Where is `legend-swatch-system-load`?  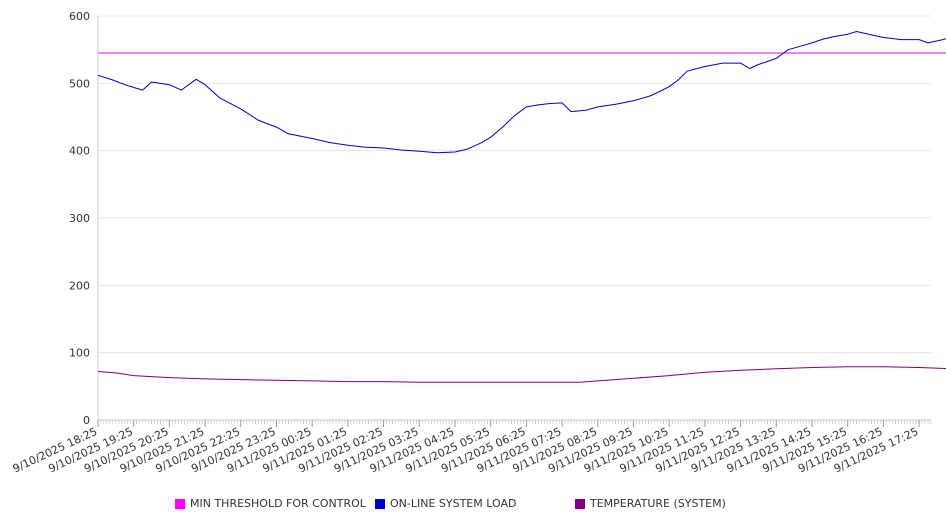
legend-swatch-system-load is located at coordinates (380, 503).